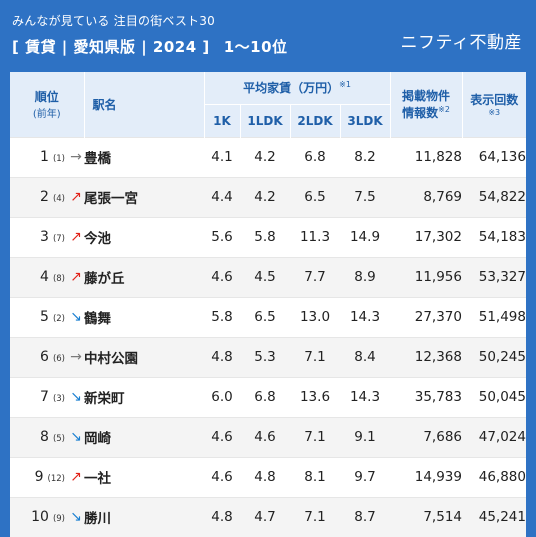 This screenshot has height=537, width=536. What do you see at coordinates (222, 316) in the screenshot?
I see `rent-1k: 5.8` at bounding box center [222, 316].